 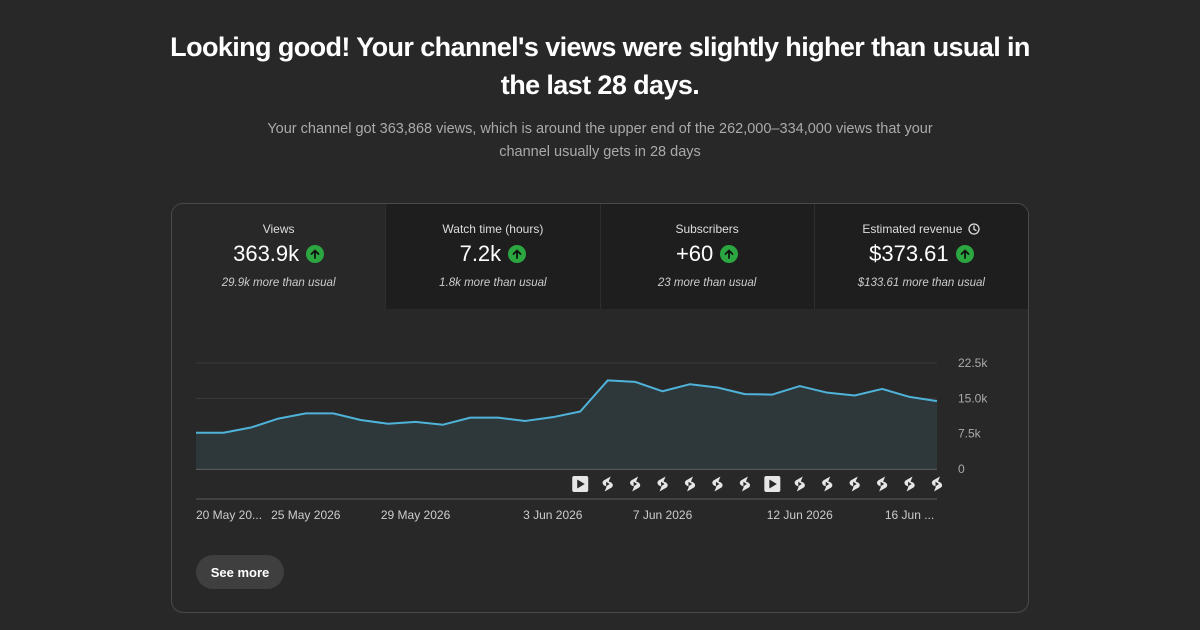 I want to click on metric-note: $133.61 more than usual, so click(x=921, y=283).